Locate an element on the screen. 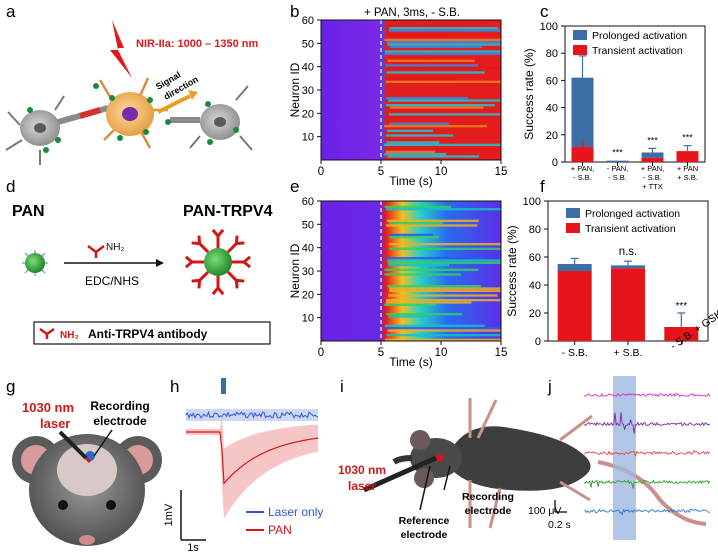  x-category-label: + TTX is located at coordinates (652, 186).